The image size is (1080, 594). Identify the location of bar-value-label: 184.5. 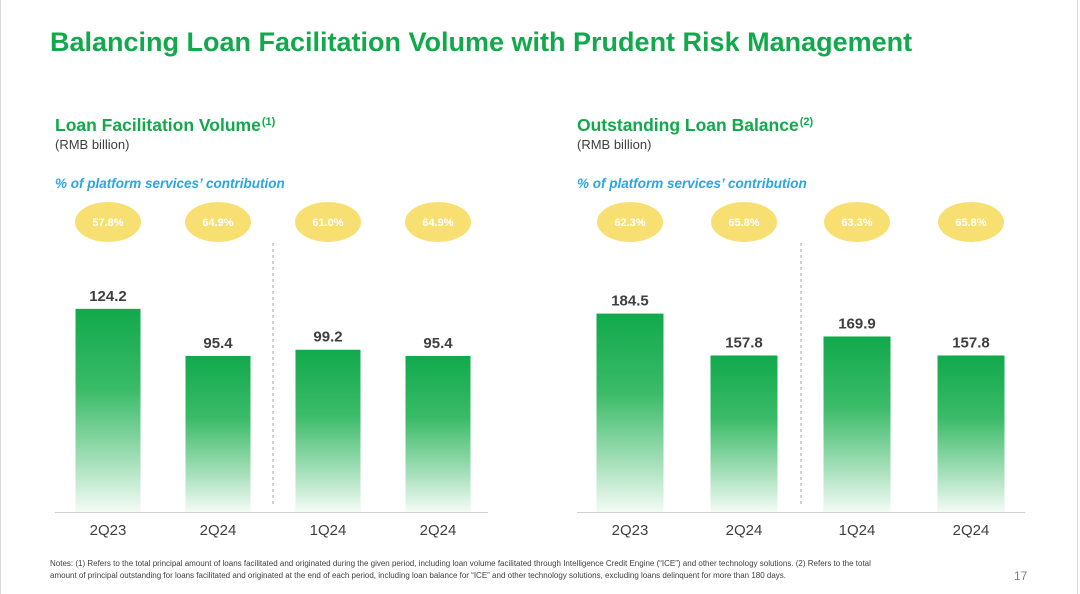
(630, 301).